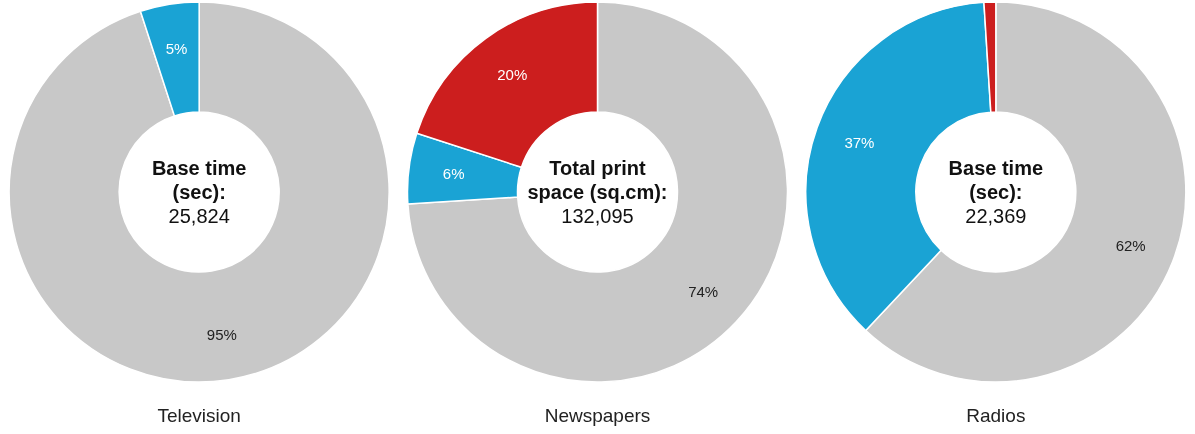 The image size is (1195, 434). What do you see at coordinates (199, 415) in the screenshot?
I see `text: Television` at bounding box center [199, 415].